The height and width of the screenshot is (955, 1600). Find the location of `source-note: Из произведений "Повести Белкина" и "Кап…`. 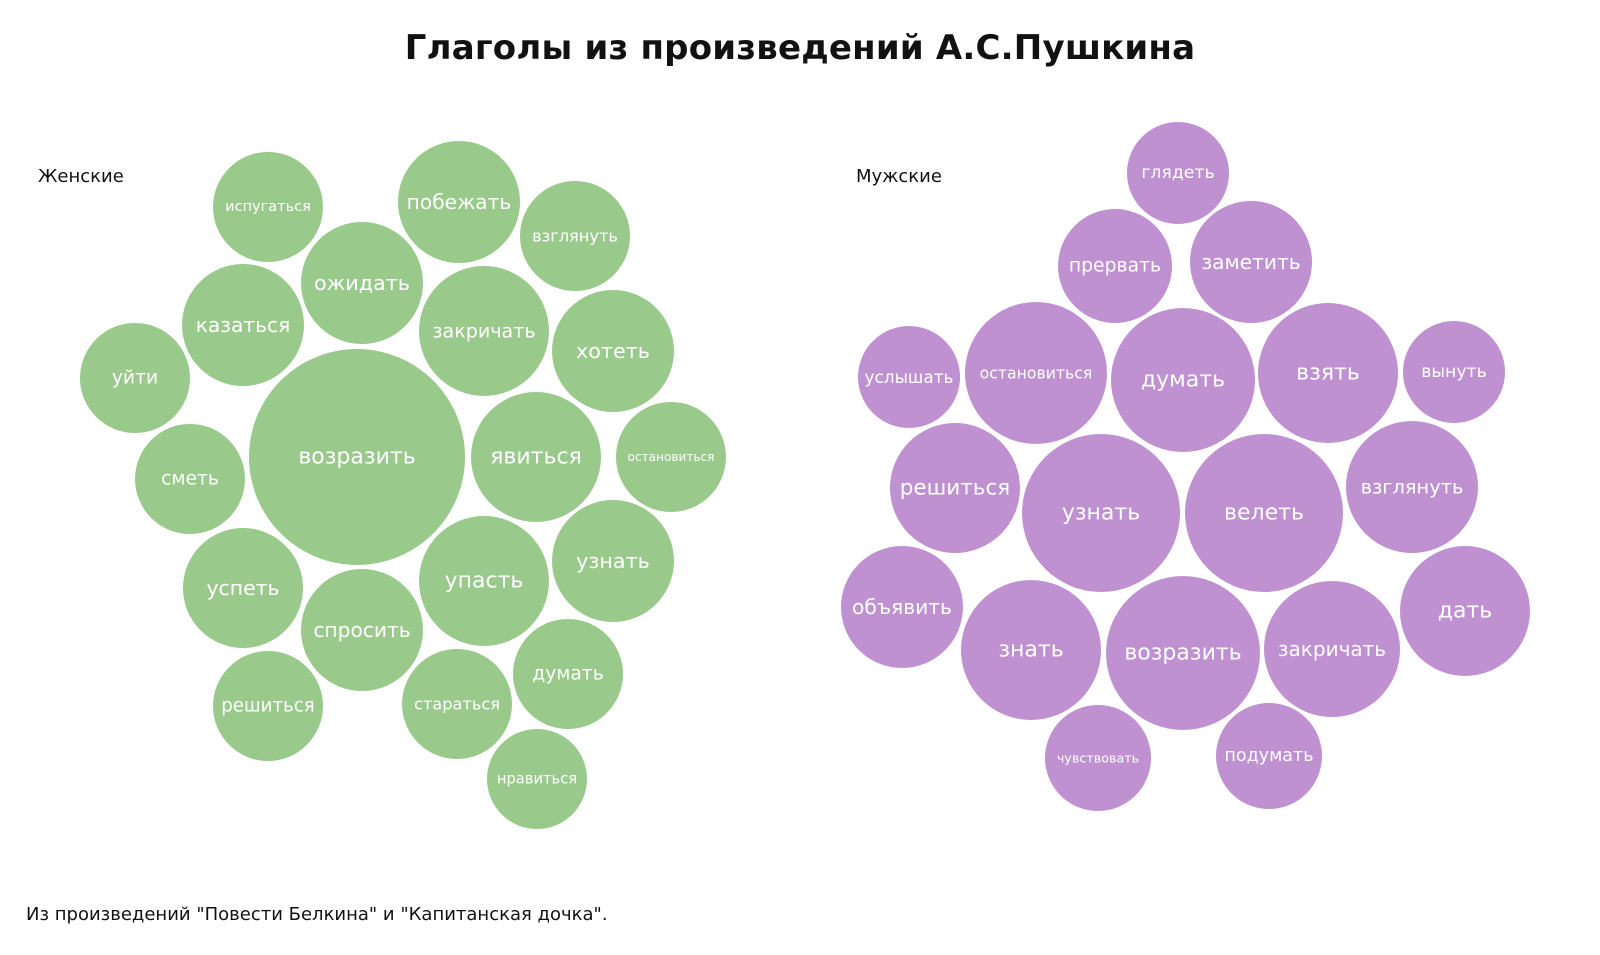

source-note: Из произведений "Повести Белкина" и "Кап… is located at coordinates (317, 914).